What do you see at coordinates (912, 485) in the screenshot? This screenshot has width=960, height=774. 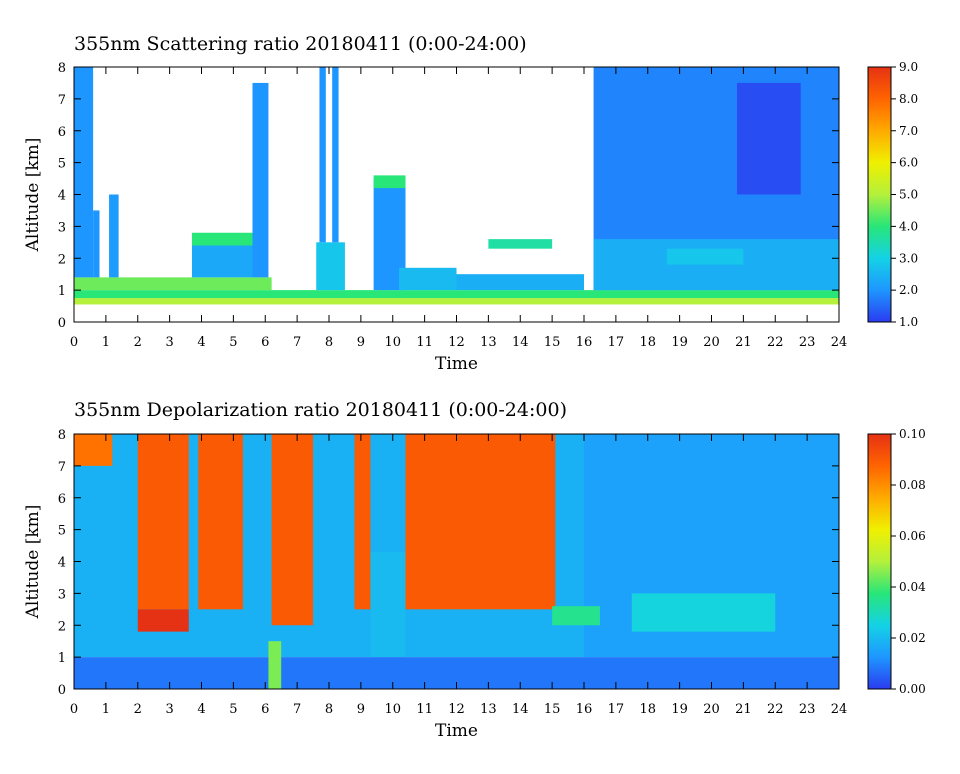 I see `colorbar-tick-label: 0.08` at bounding box center [912, 485].